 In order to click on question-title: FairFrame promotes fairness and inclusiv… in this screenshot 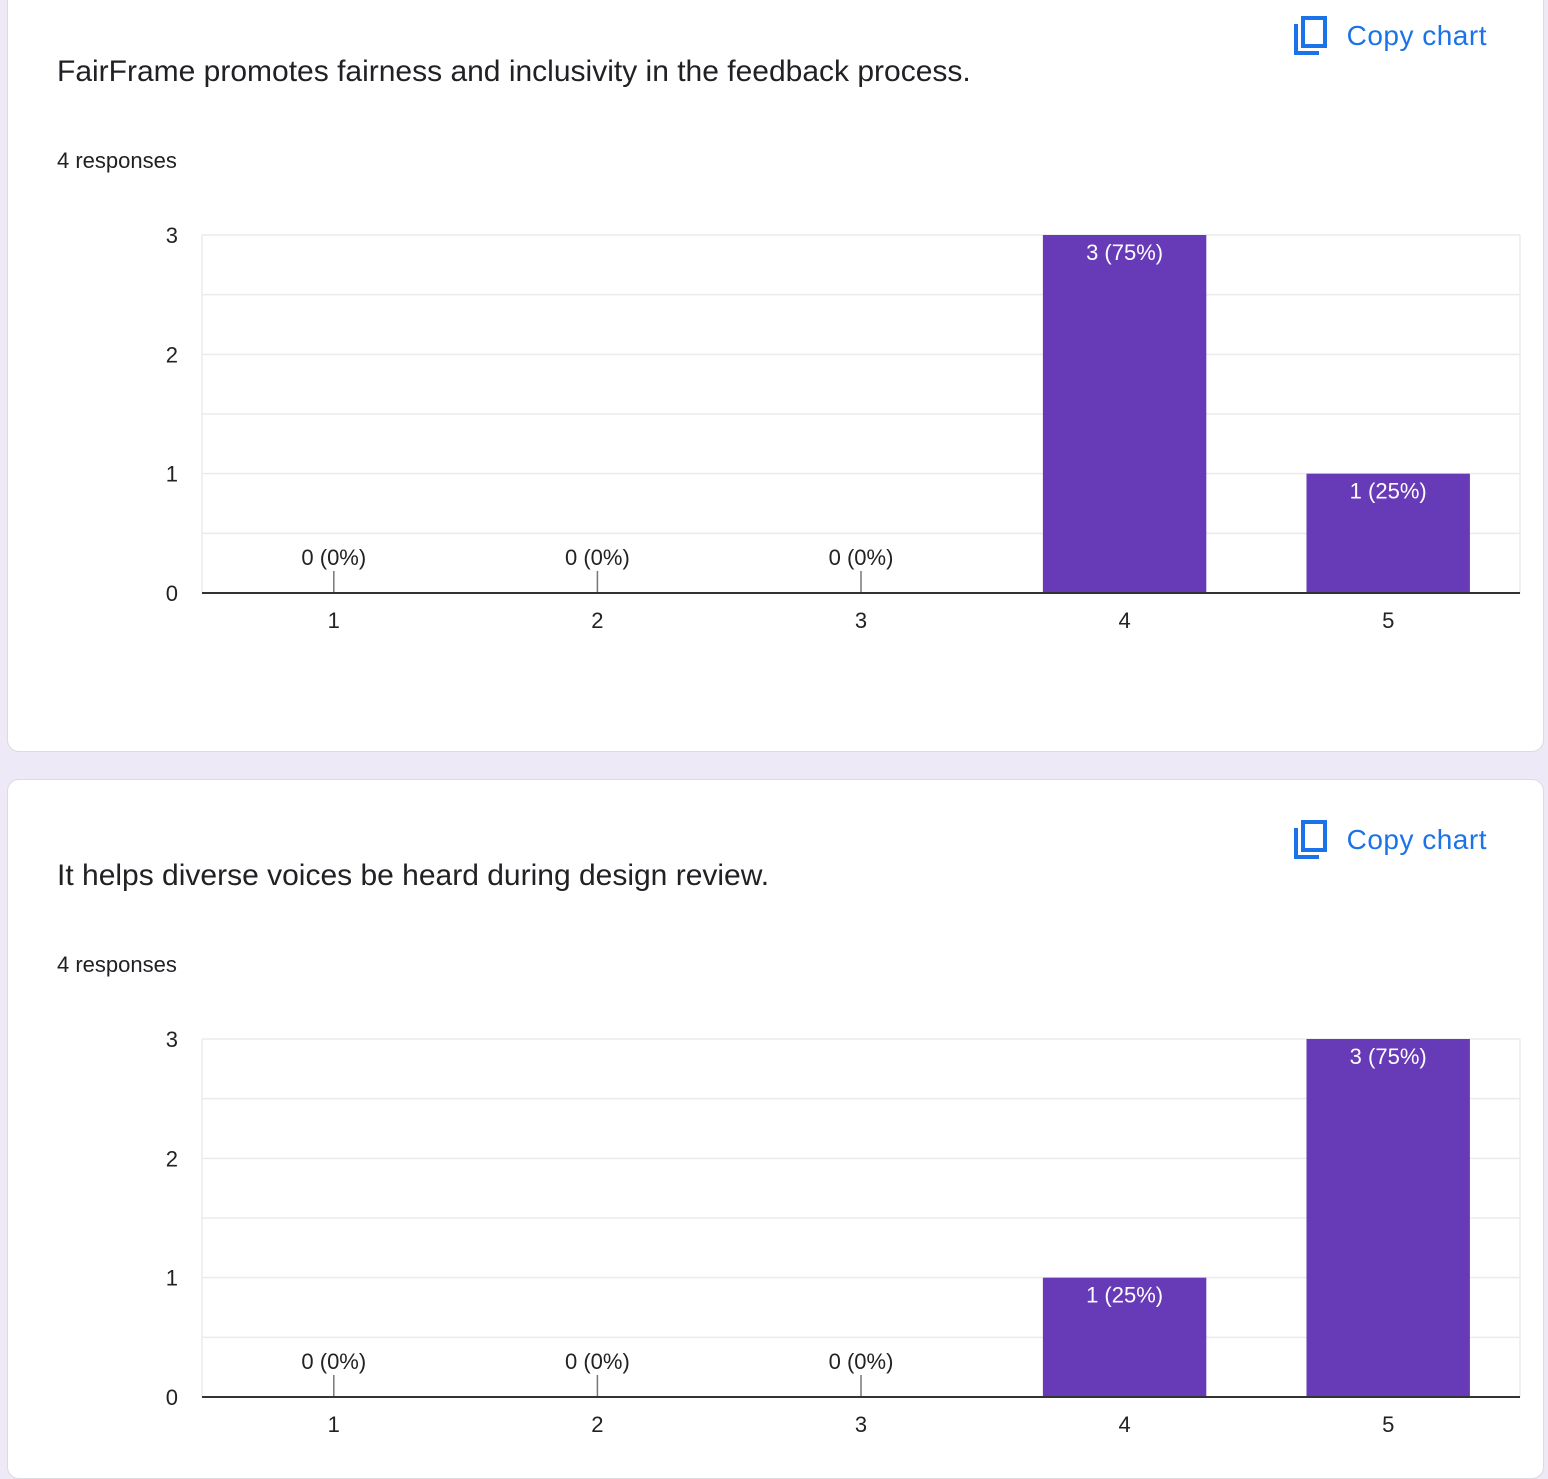, I will do `click(514, 71)`.